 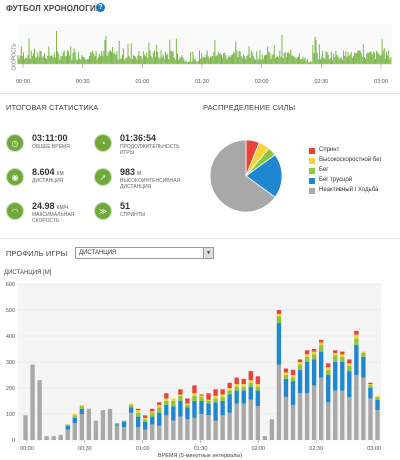 What do you see at coordinates (143, 449) in the screenshot?
I see `x-tick-label: 01:00` at bounding box center [143, 449].